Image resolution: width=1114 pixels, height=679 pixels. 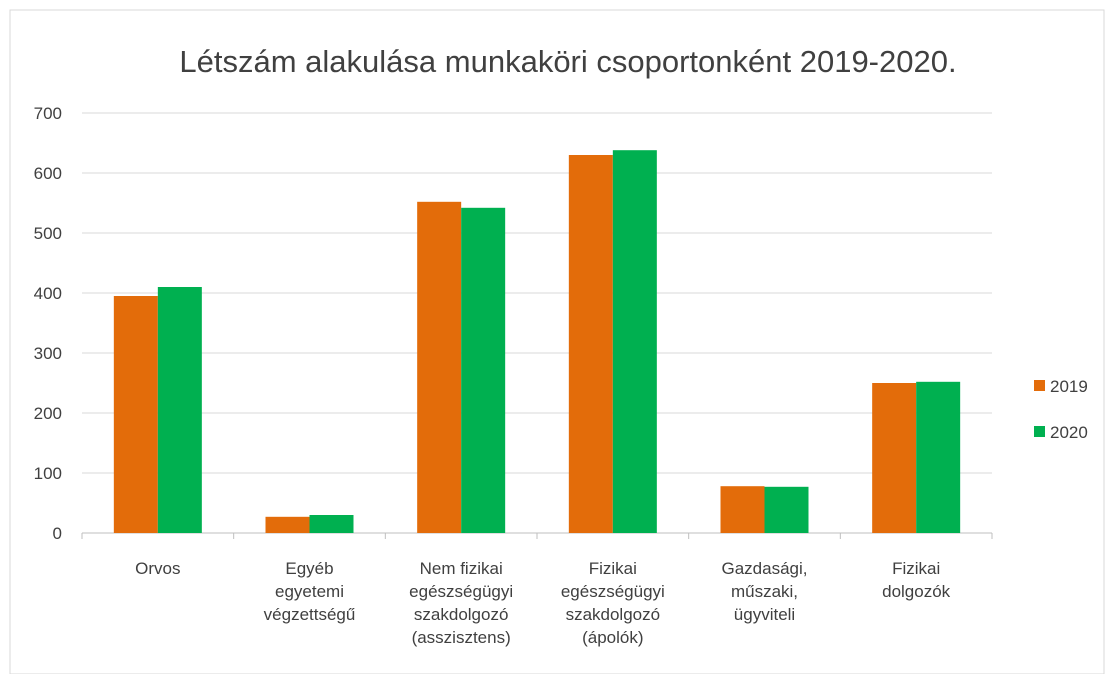 I want to click on x-tick-label: Fizikai egészségügyi szakdolgozó (ápolók), so click(x=613, y=603).